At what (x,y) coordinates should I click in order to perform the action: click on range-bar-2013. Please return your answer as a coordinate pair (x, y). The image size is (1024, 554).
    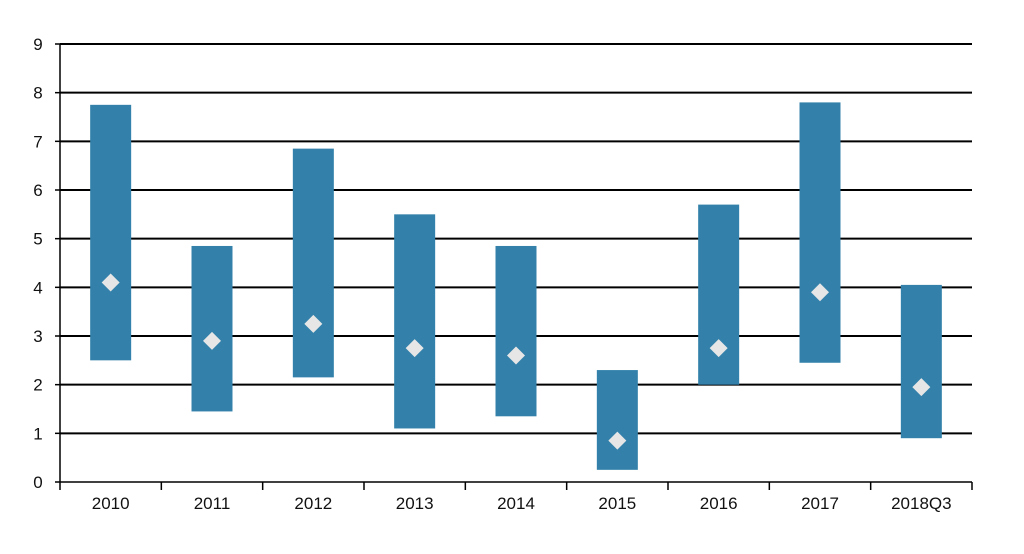
    Looking at the image, I should click on (415, 321).